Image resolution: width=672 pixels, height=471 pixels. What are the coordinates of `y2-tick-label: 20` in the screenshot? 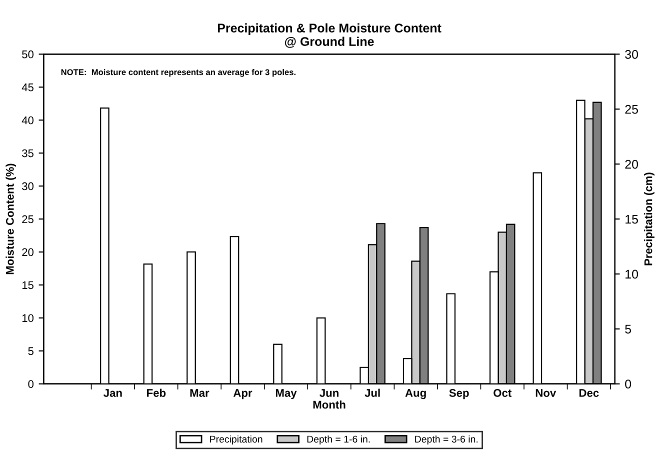 It's located at (631, 164).